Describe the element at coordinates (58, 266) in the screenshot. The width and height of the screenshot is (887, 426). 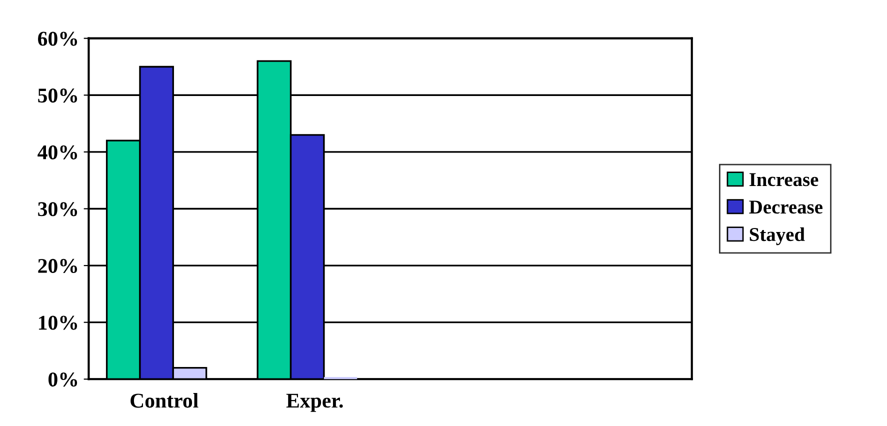
I see `y-tick-label: 20%` at that location.